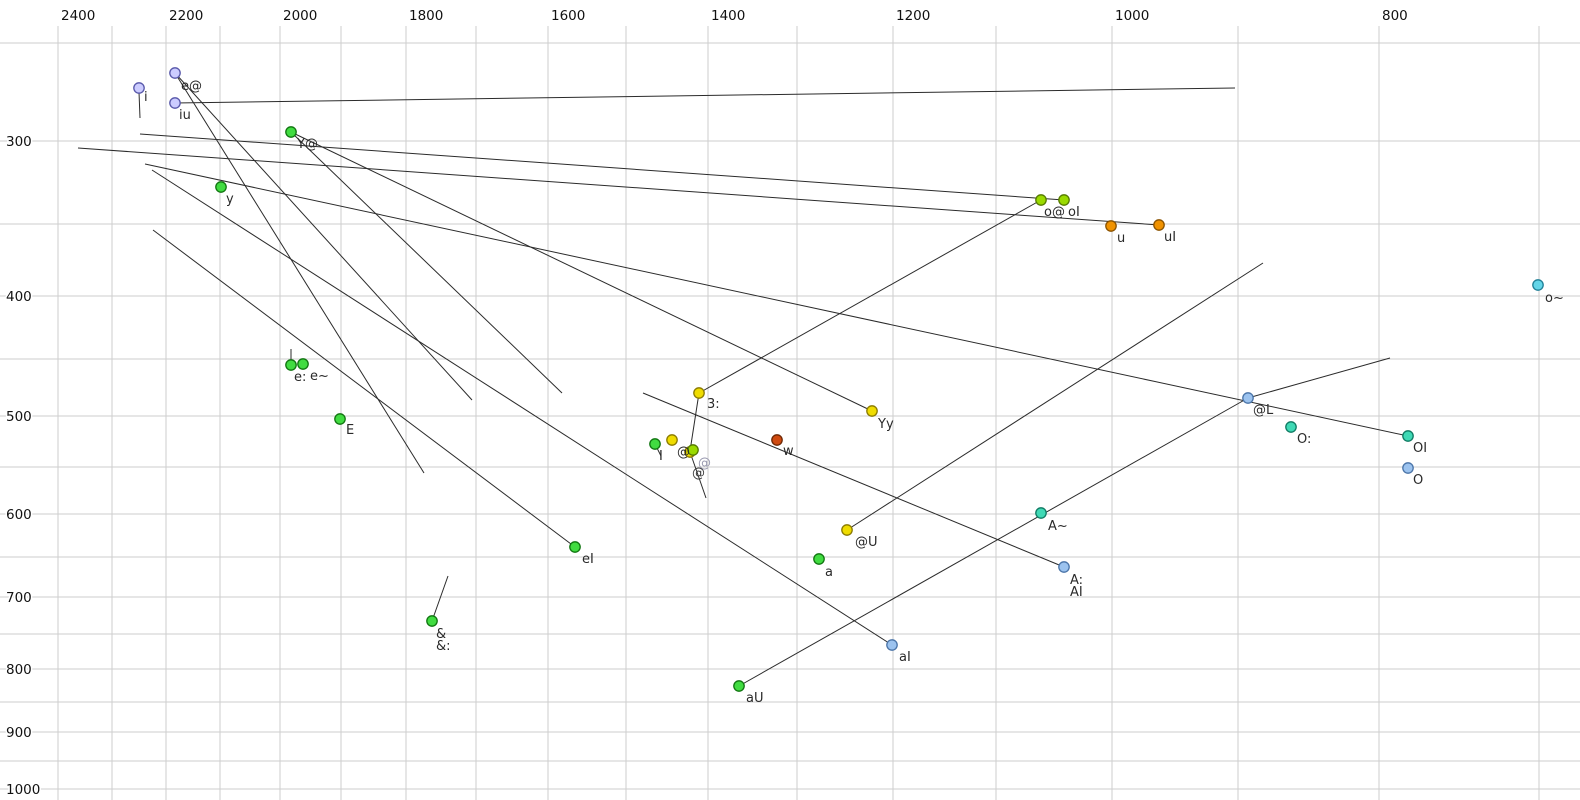 This screenshot has width=1580, height=800. I want to click on vowel-point-eI, so click(575, 547).